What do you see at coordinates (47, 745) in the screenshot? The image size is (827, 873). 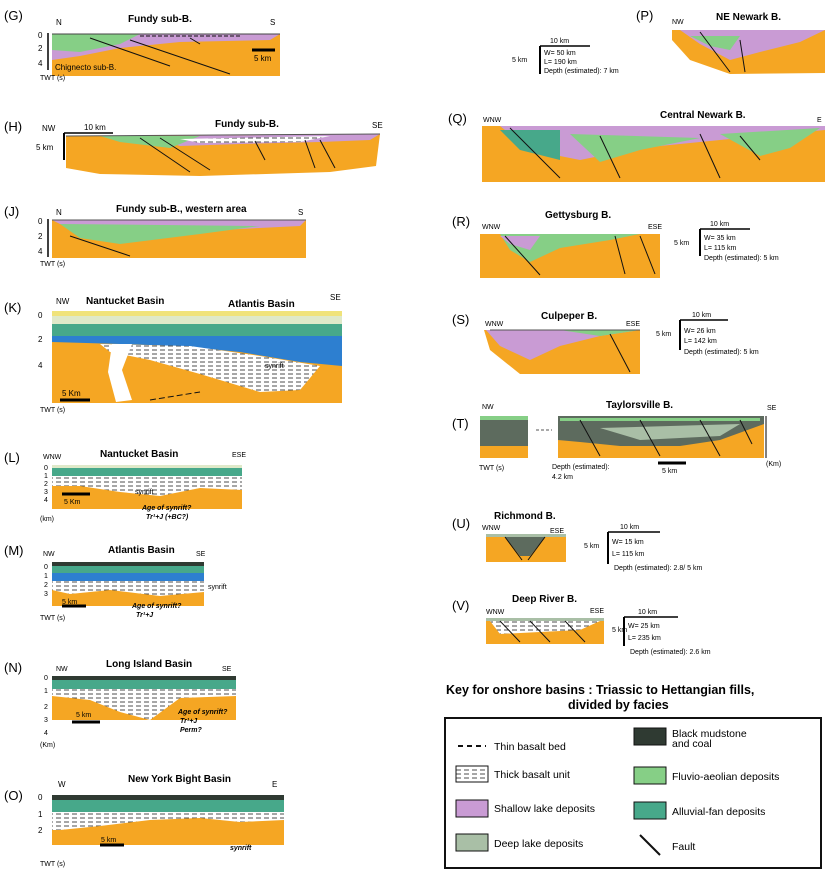 I see `axis-unit: (Km)` at bounding box center [47, 745].